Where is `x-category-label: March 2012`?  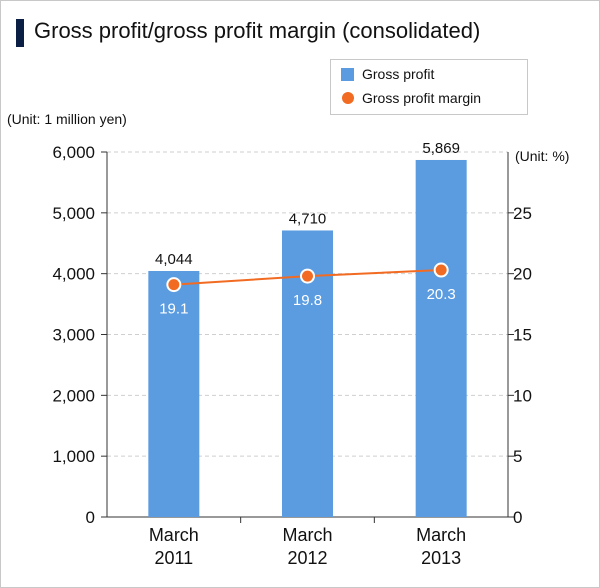
x-category-label: March 2012 is located at coordinates (308, 547).